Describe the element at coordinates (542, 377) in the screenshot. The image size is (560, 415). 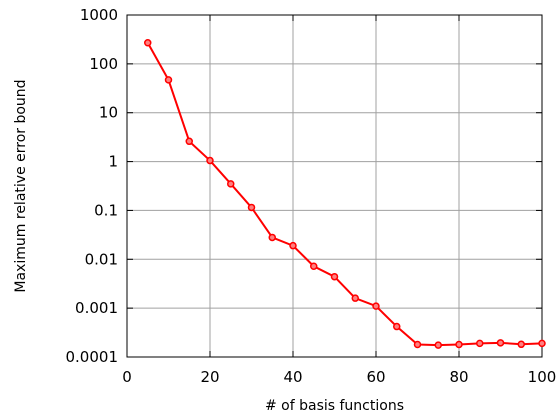
I see `x-tick-label: 100` at that location.